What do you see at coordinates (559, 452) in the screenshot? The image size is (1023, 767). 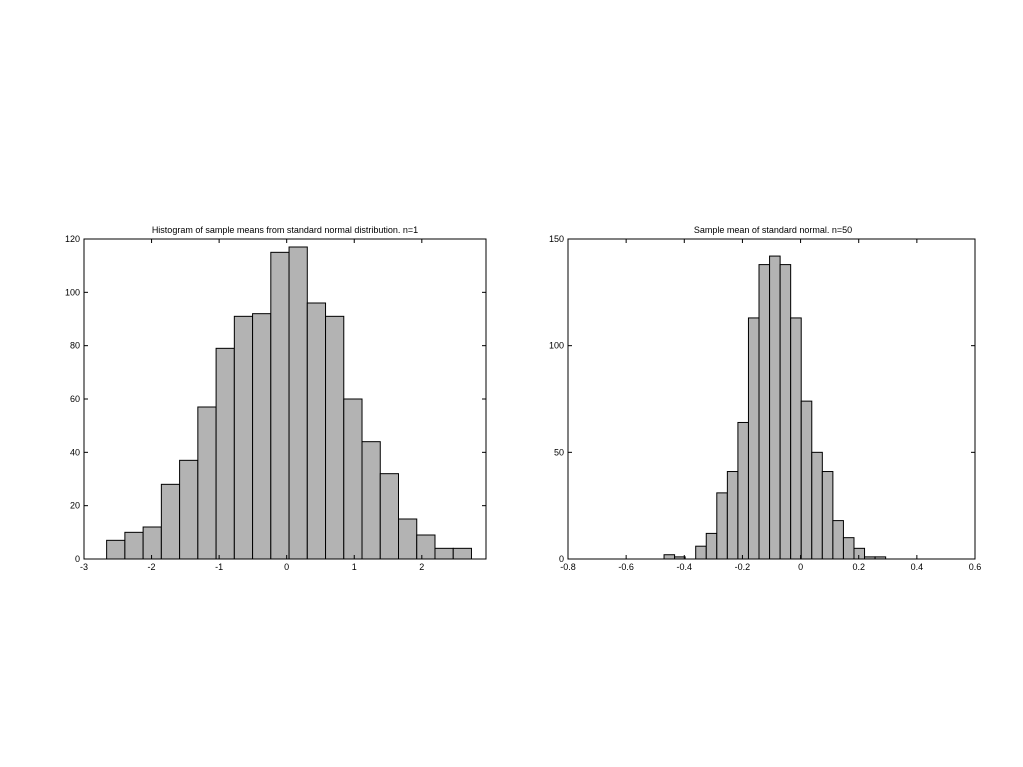 I see `y-tick-label: 50` at bounding box center [559, 452].